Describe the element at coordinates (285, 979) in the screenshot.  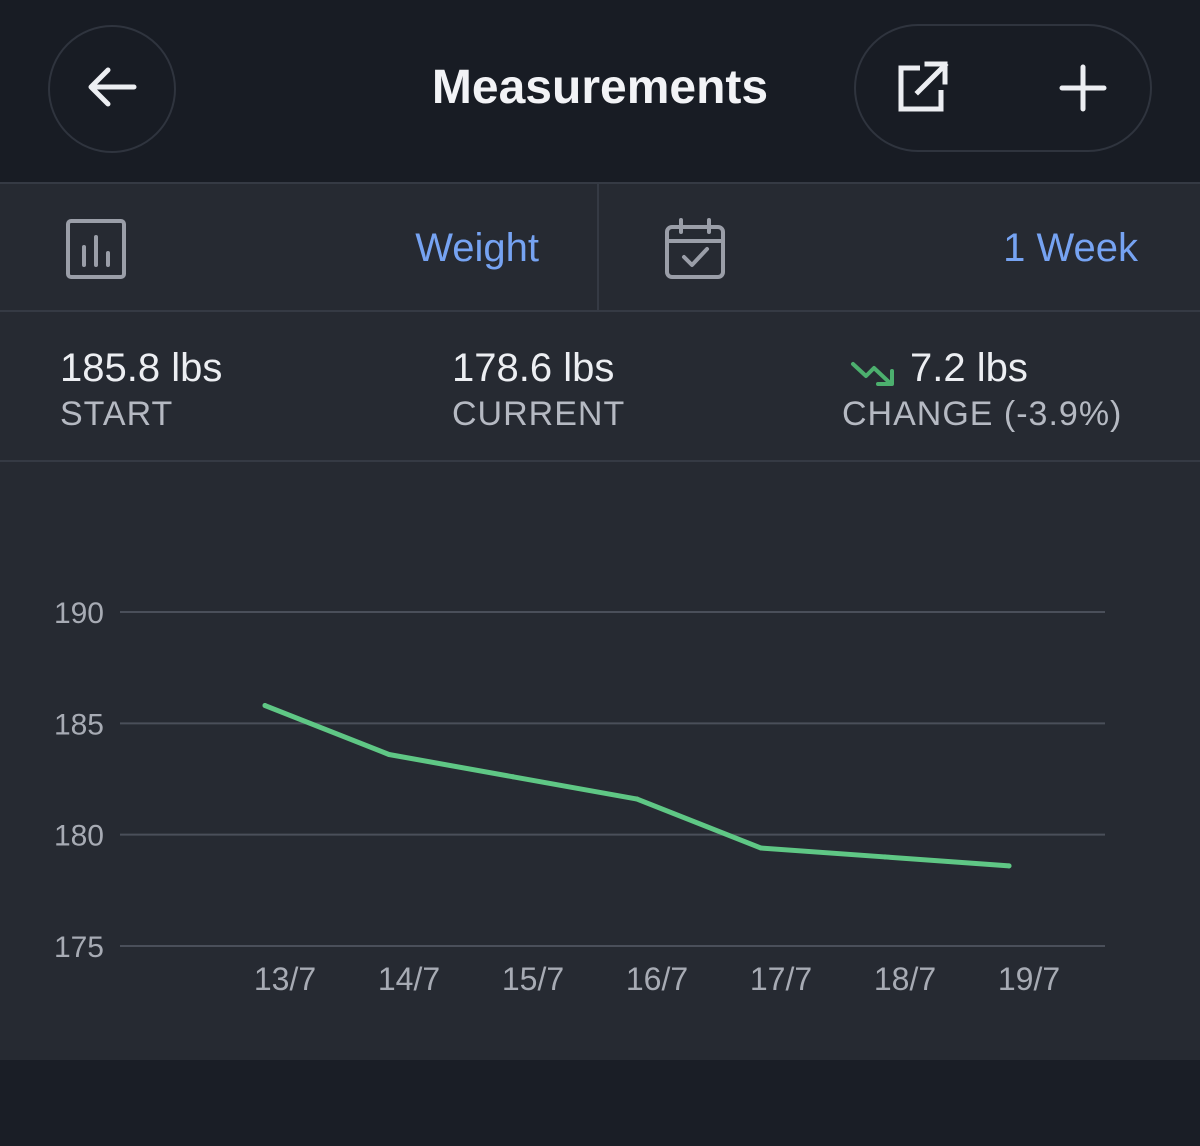
I see `x-tick-label: 13/7` at that location.